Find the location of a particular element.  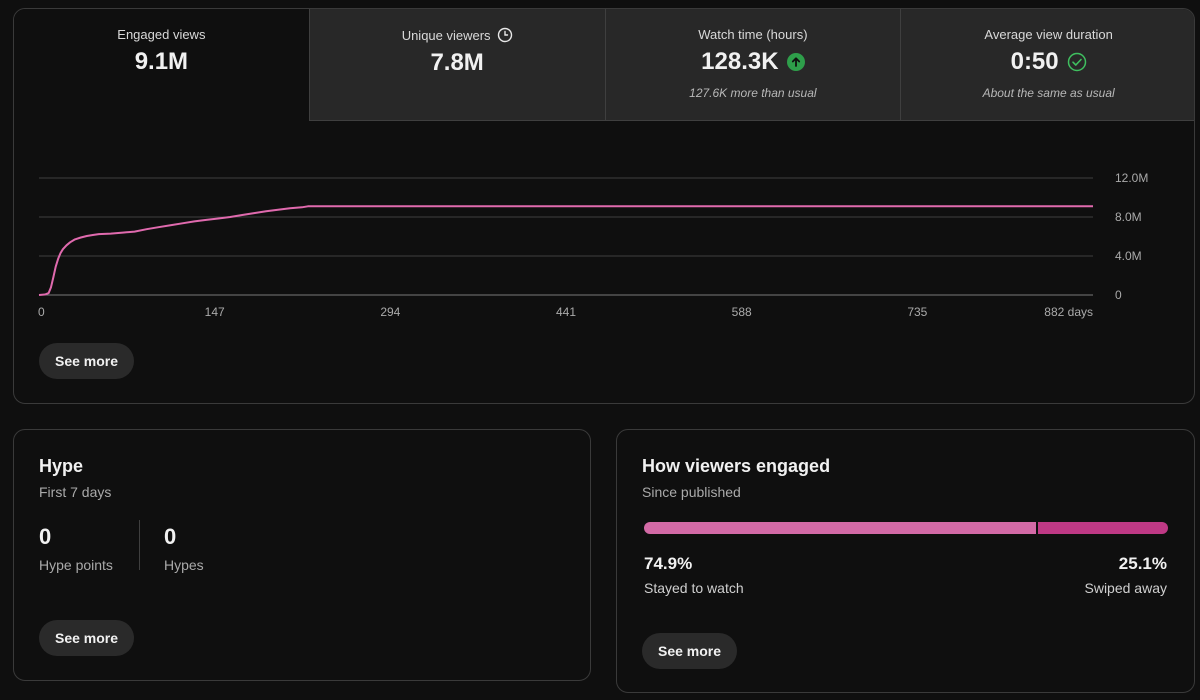

metric-label: Engaged views is located at coordinates (161, 34).